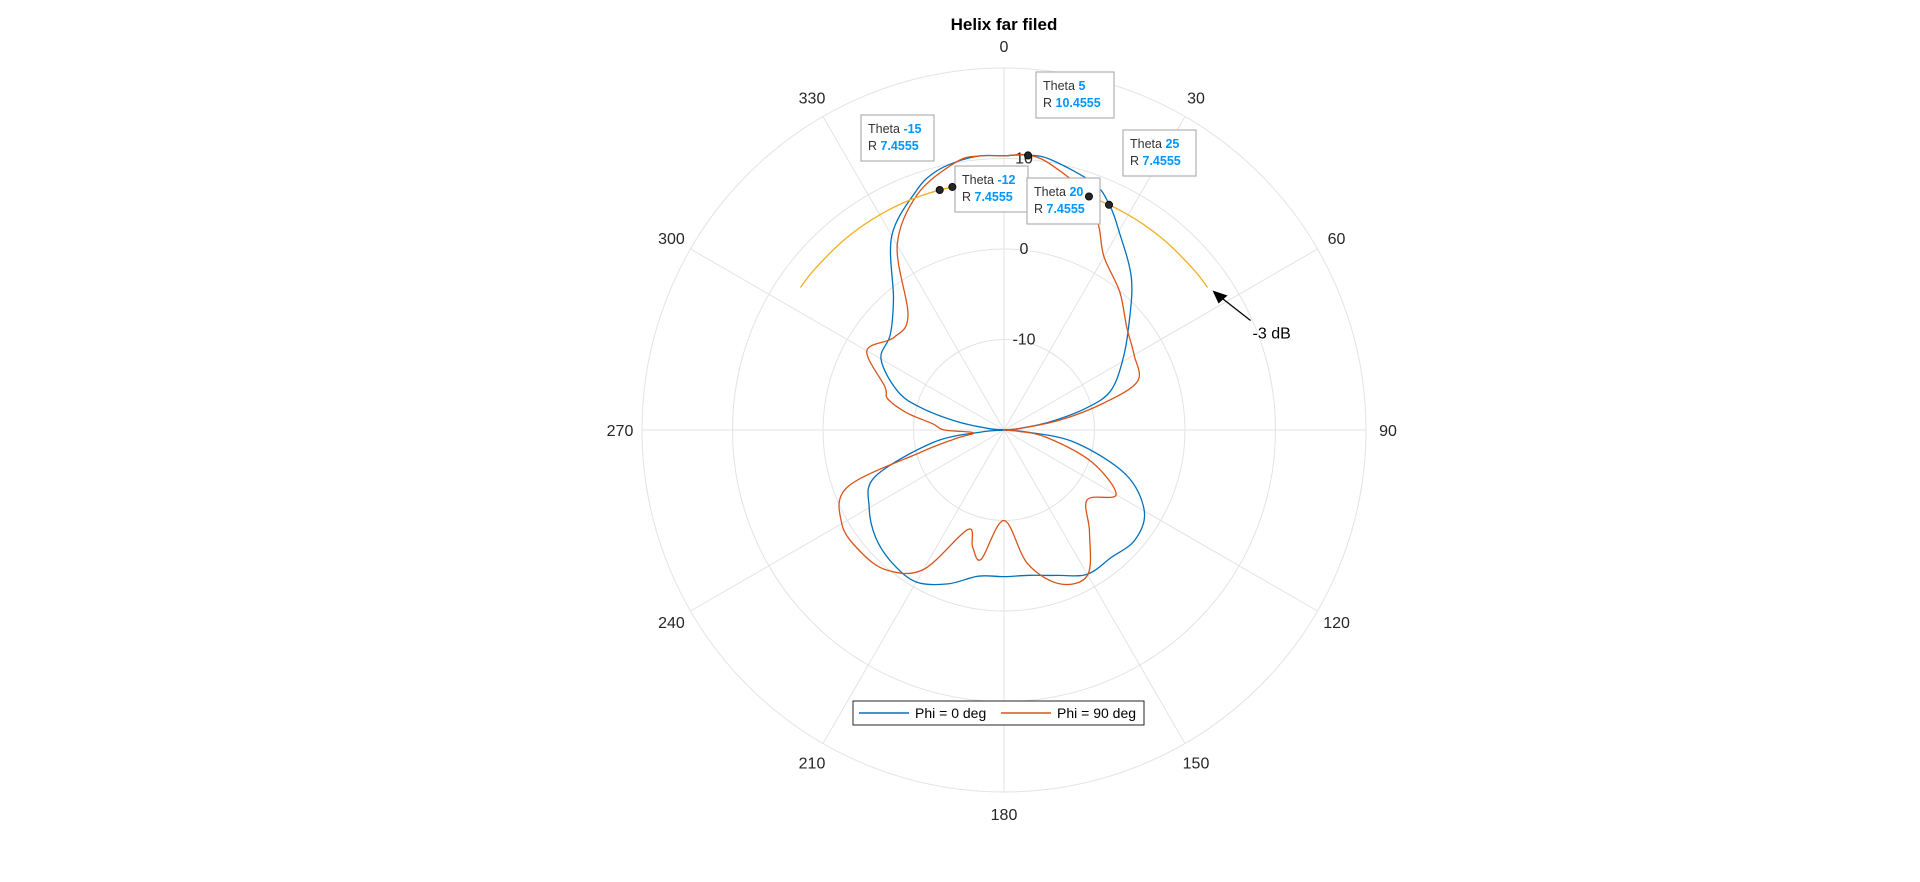 This screenshot has width=1920, height=882. I want to click on datatip: Theta 20 R 7.4555, so click(1063, 201).